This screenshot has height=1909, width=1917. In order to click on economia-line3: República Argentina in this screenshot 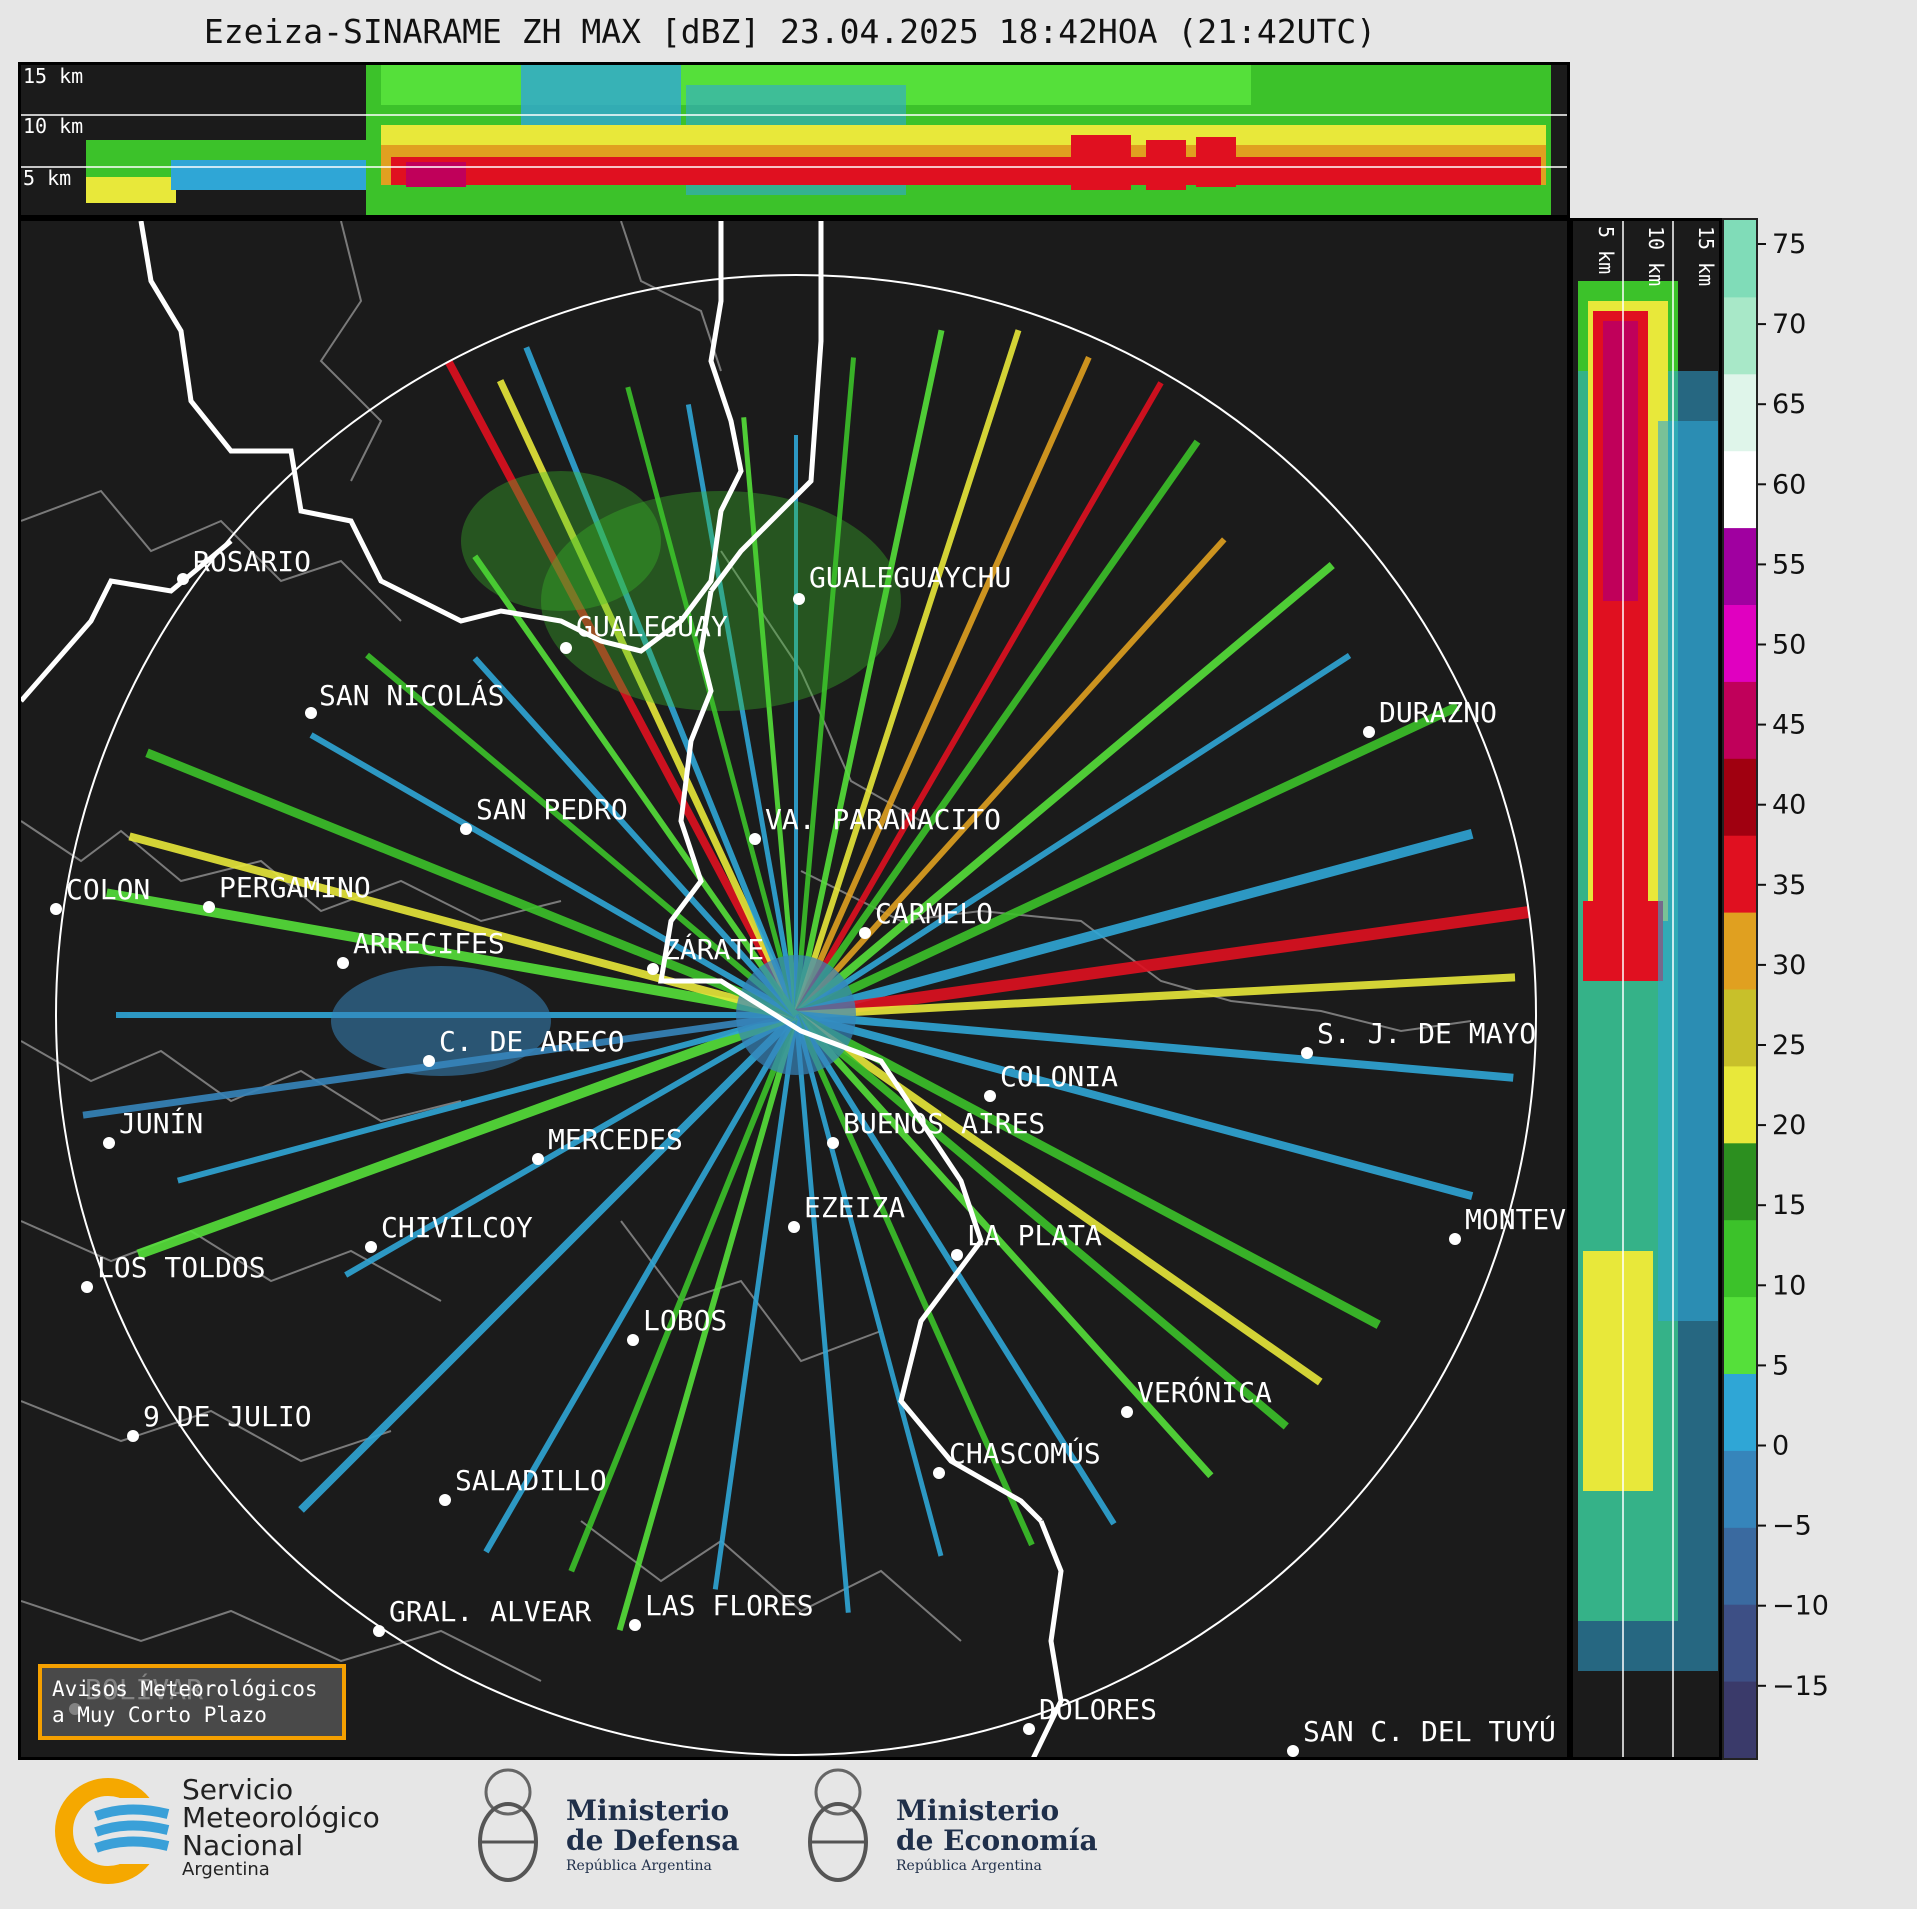, I will do `click(969, 1866)`.